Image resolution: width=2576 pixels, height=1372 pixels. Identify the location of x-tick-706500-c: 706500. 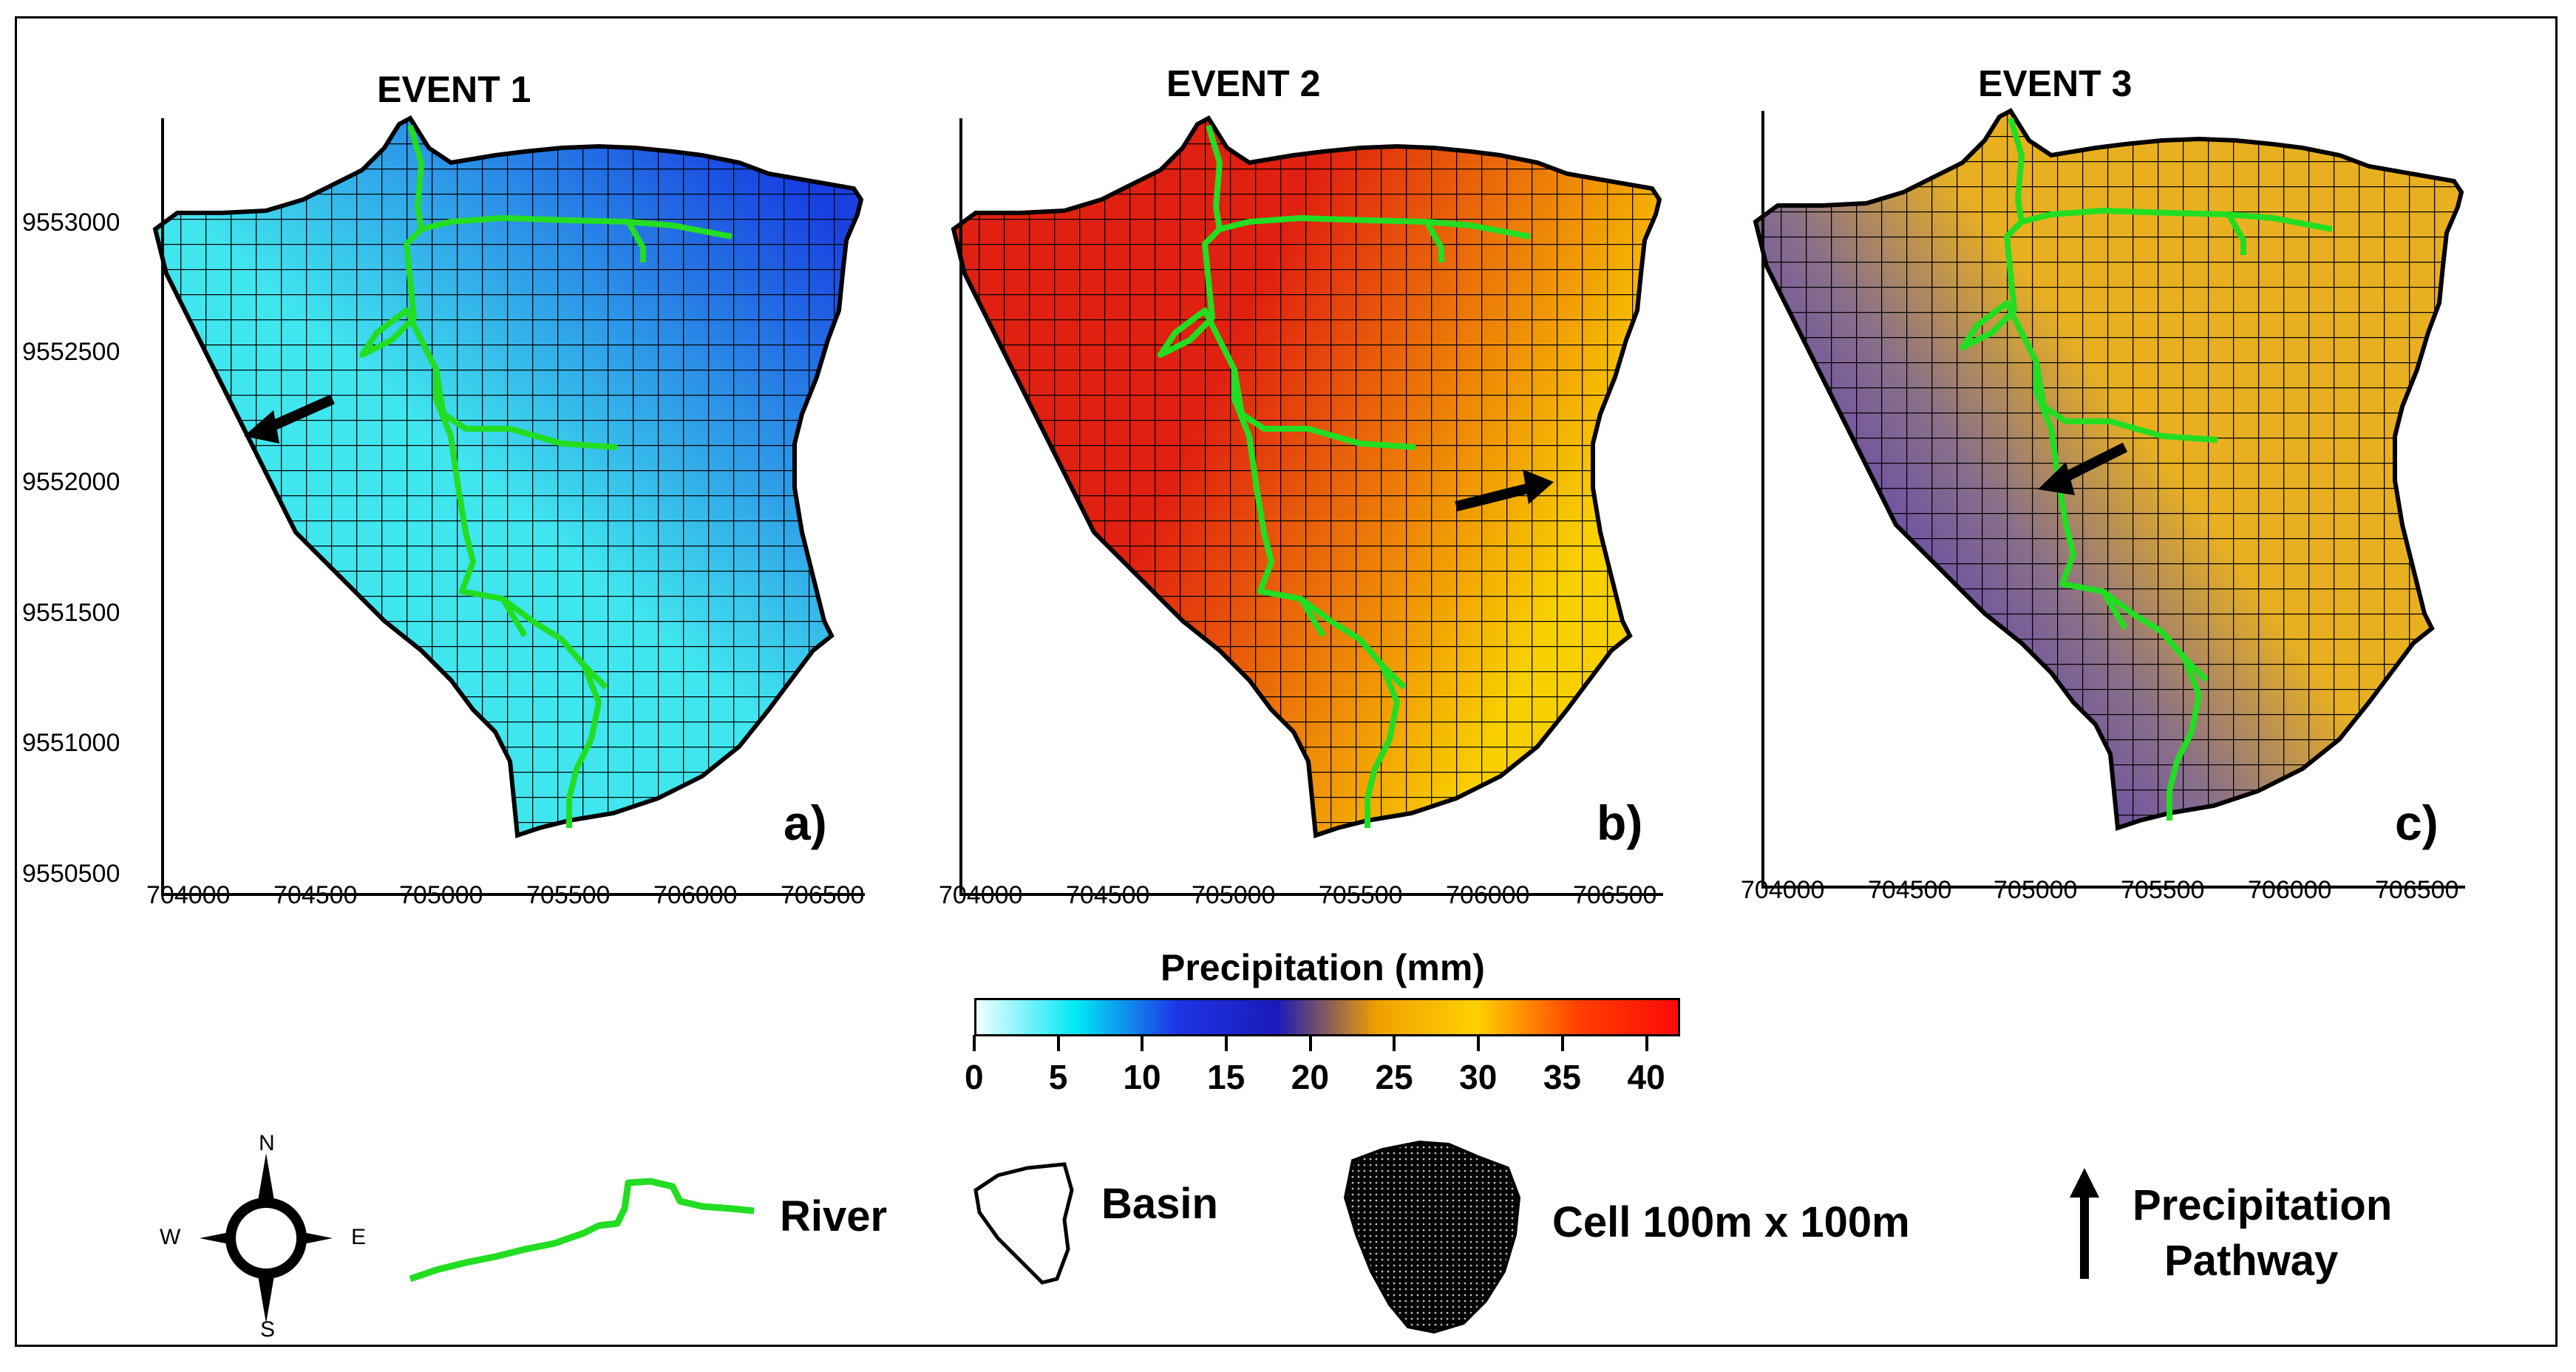
(2417, 890).